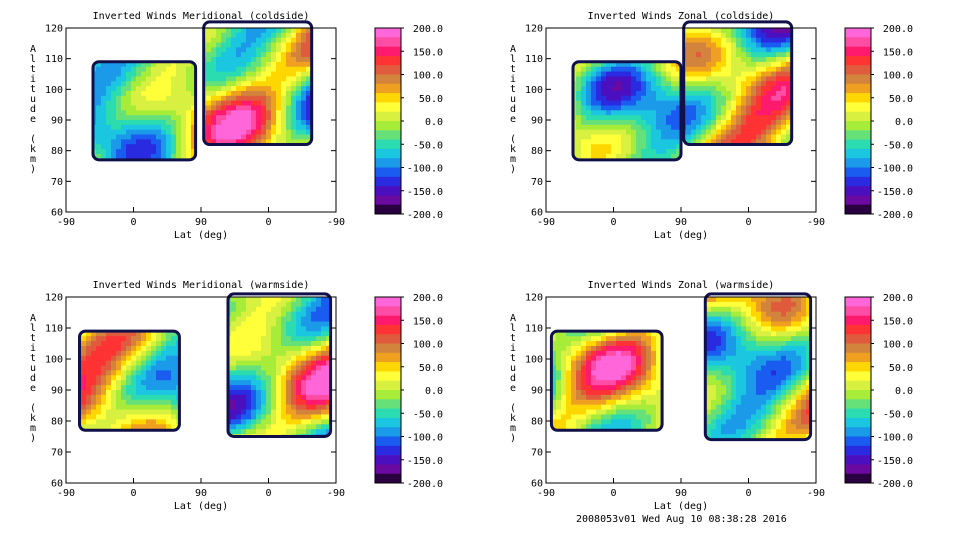 The height and width of the screenshot is (540, 960). What do you see at coordinates (895, 192) in the screenshot?
I see `colorbar-tick-label: -150.0` at bounding box center [895, 192].